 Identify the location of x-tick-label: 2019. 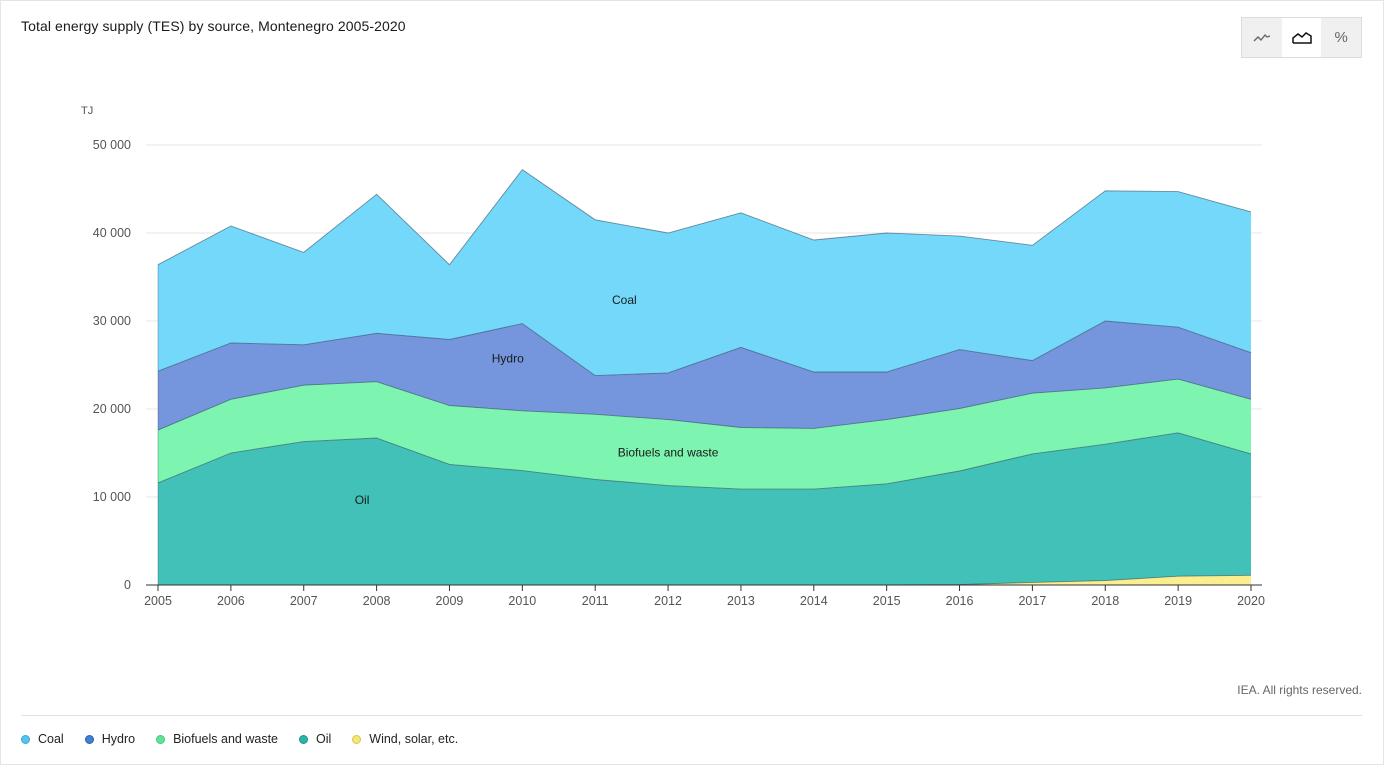
(1178, 601).